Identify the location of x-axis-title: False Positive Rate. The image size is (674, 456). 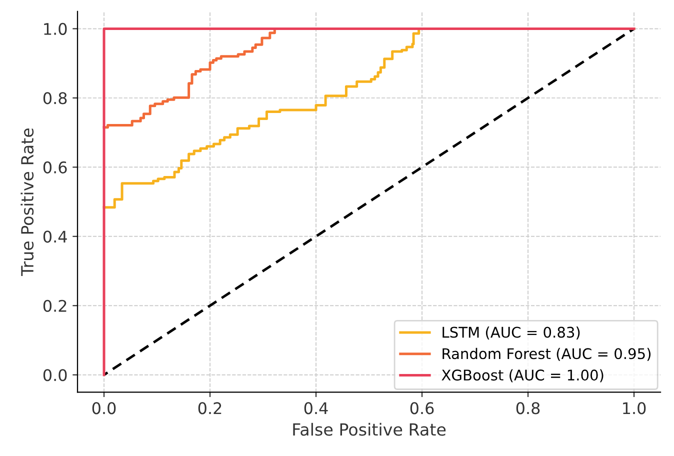
(369, 429).